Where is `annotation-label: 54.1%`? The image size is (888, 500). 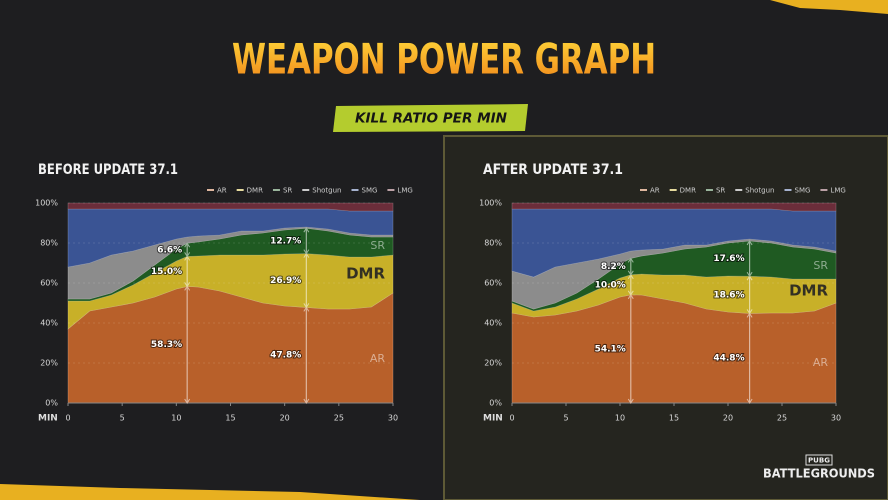 annotation-label: 54.1% is located at coordinates (610, 349).